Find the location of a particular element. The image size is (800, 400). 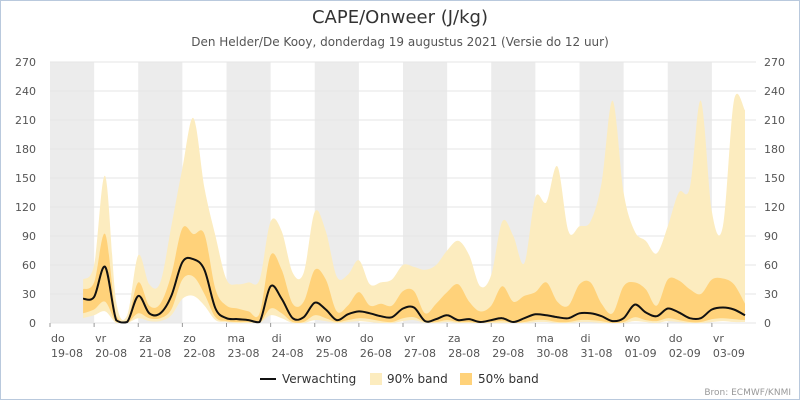

y-tick-left-270: 270 is located at coordinates (25, 62).